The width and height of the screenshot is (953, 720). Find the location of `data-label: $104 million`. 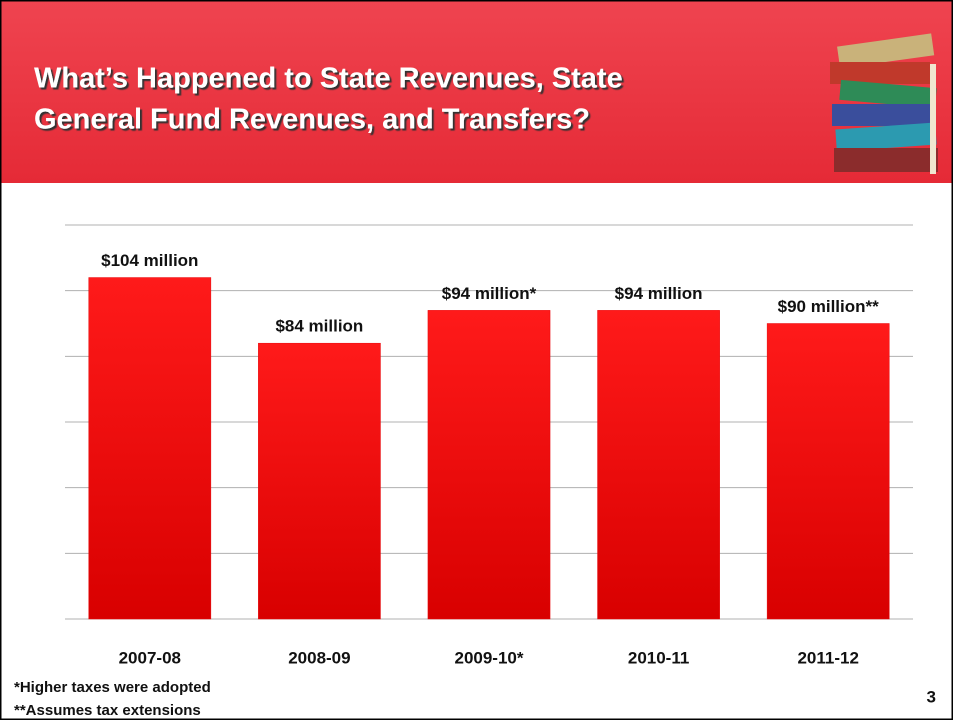

data-label: $104 million is located at coordinates (149, 260).